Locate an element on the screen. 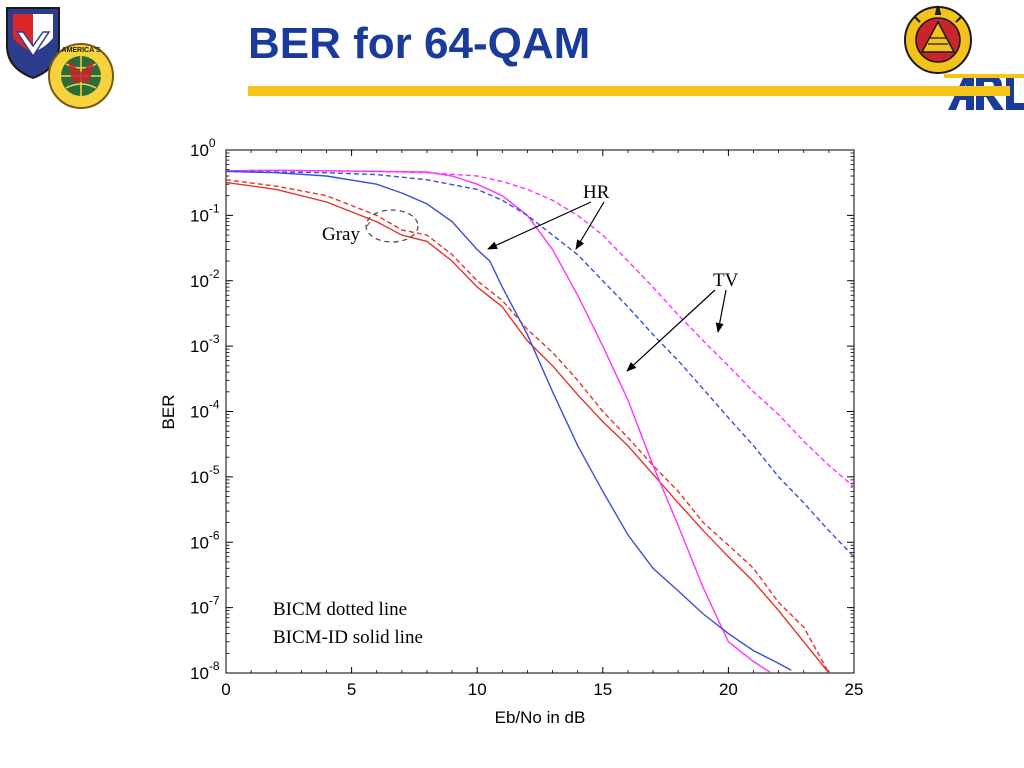 Image resolution: width=1024 pixels, height=768 pixels. x-tick-label: 5 is located at coordinates (351, 689).